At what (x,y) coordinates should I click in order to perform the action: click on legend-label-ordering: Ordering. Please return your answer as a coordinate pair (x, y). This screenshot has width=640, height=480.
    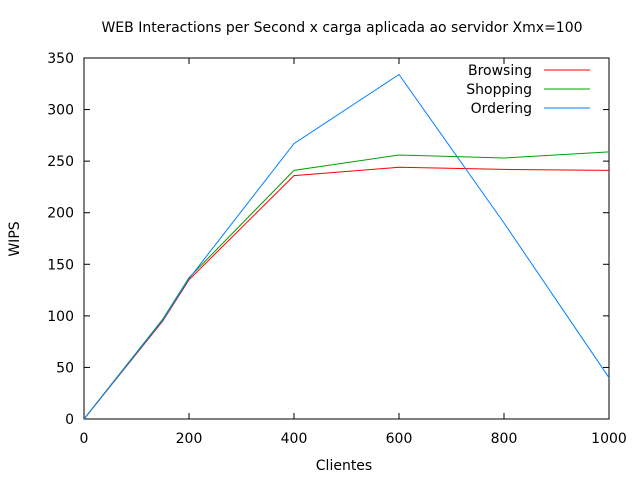
    Looking at the image, I should click on (501, 109).